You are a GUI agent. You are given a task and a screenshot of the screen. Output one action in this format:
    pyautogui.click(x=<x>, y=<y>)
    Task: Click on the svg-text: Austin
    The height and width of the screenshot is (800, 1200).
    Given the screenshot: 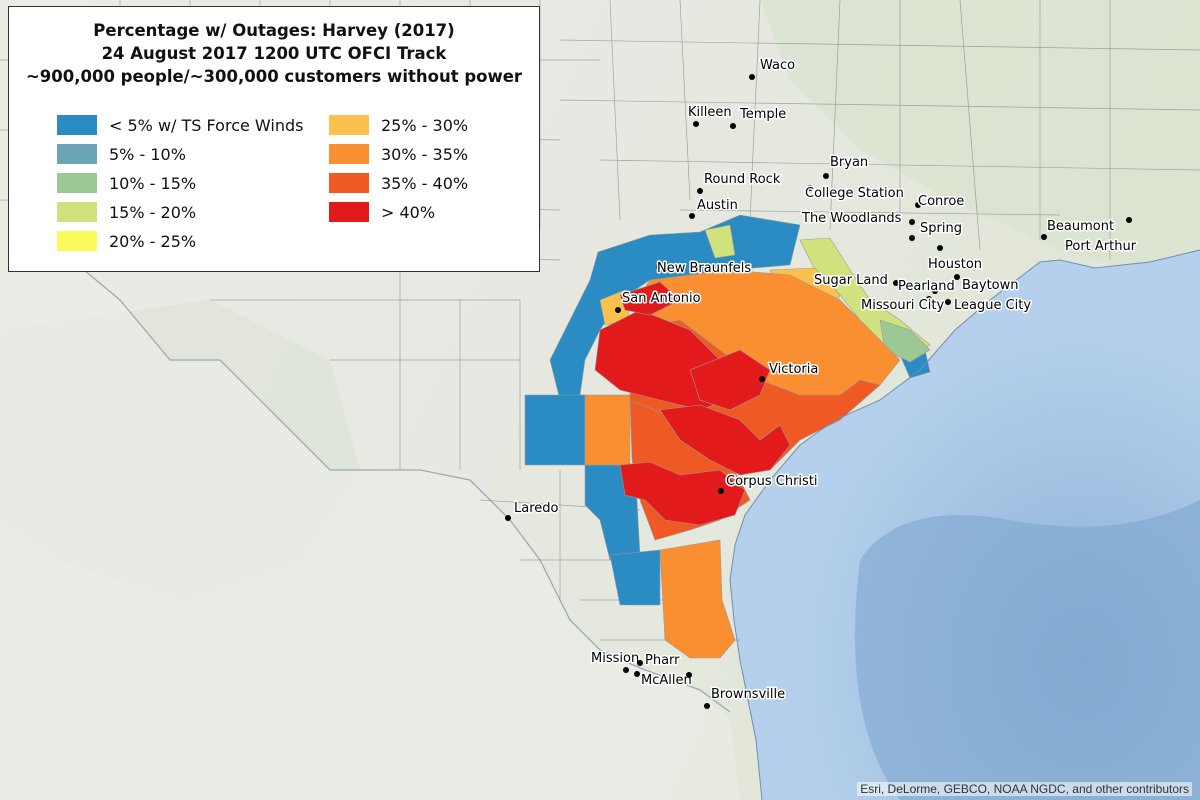 What is the action you would take?
    pyautogui.click(x=717, y=205)
    